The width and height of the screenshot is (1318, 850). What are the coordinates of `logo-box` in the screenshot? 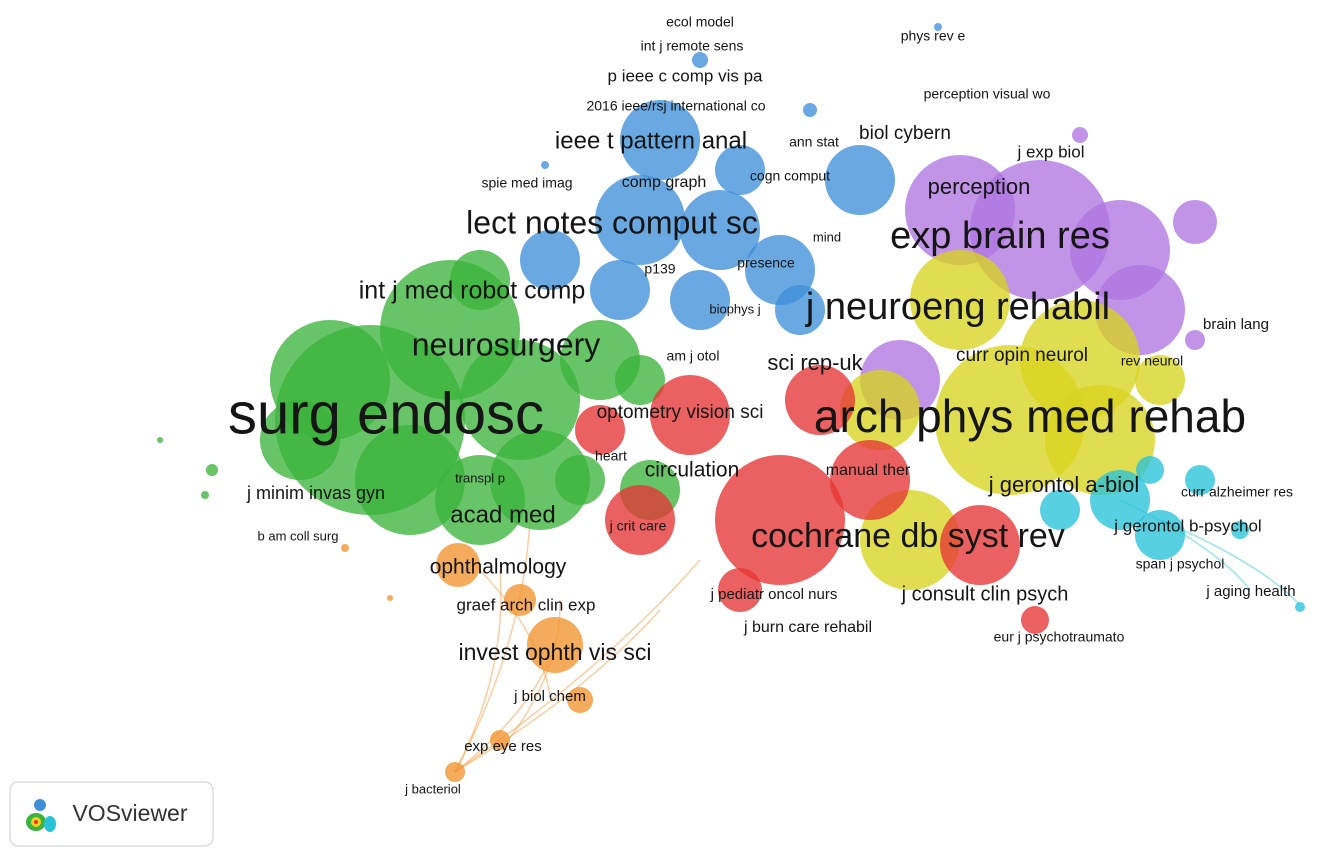 It's located at (111, 814).